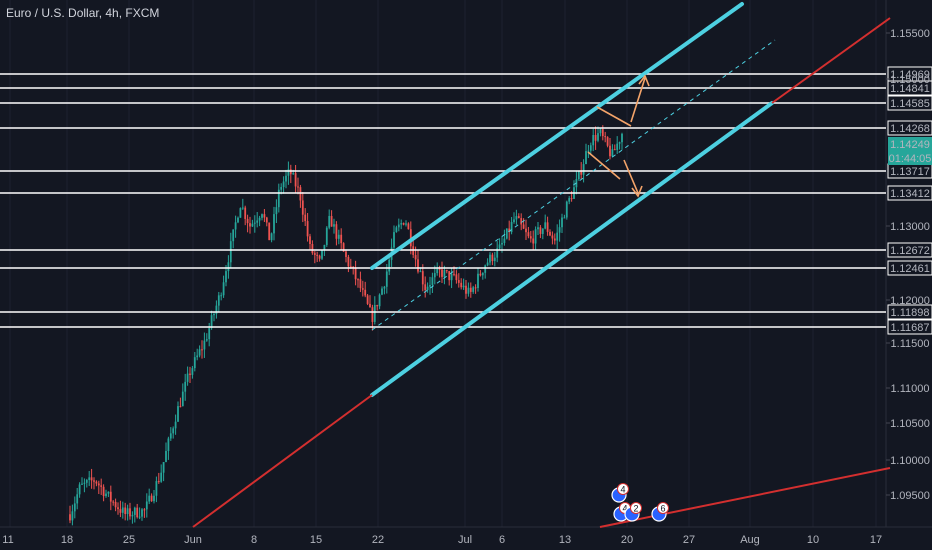  What do you see at coordinates (910, 251) in the screenshot?
I see `level-price-label: 1.12672` at bounding box center [910, 251].